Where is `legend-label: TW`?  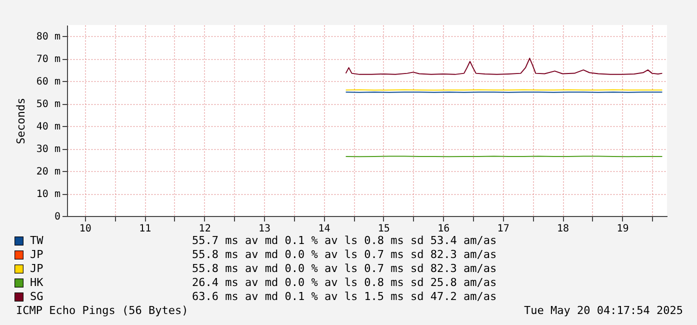
legend-label: TW is located at coordinates (37, 240).